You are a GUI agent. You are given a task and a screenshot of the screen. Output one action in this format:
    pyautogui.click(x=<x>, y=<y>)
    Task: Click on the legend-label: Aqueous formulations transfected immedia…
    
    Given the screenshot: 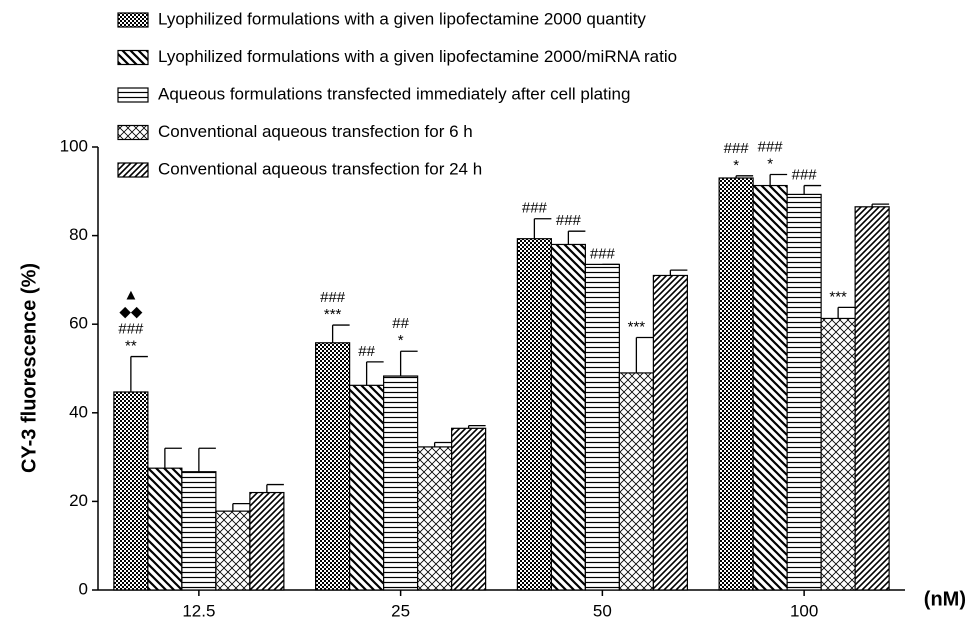 What is the action you would take?
    pyautogui.click(x=394, y=93)
    